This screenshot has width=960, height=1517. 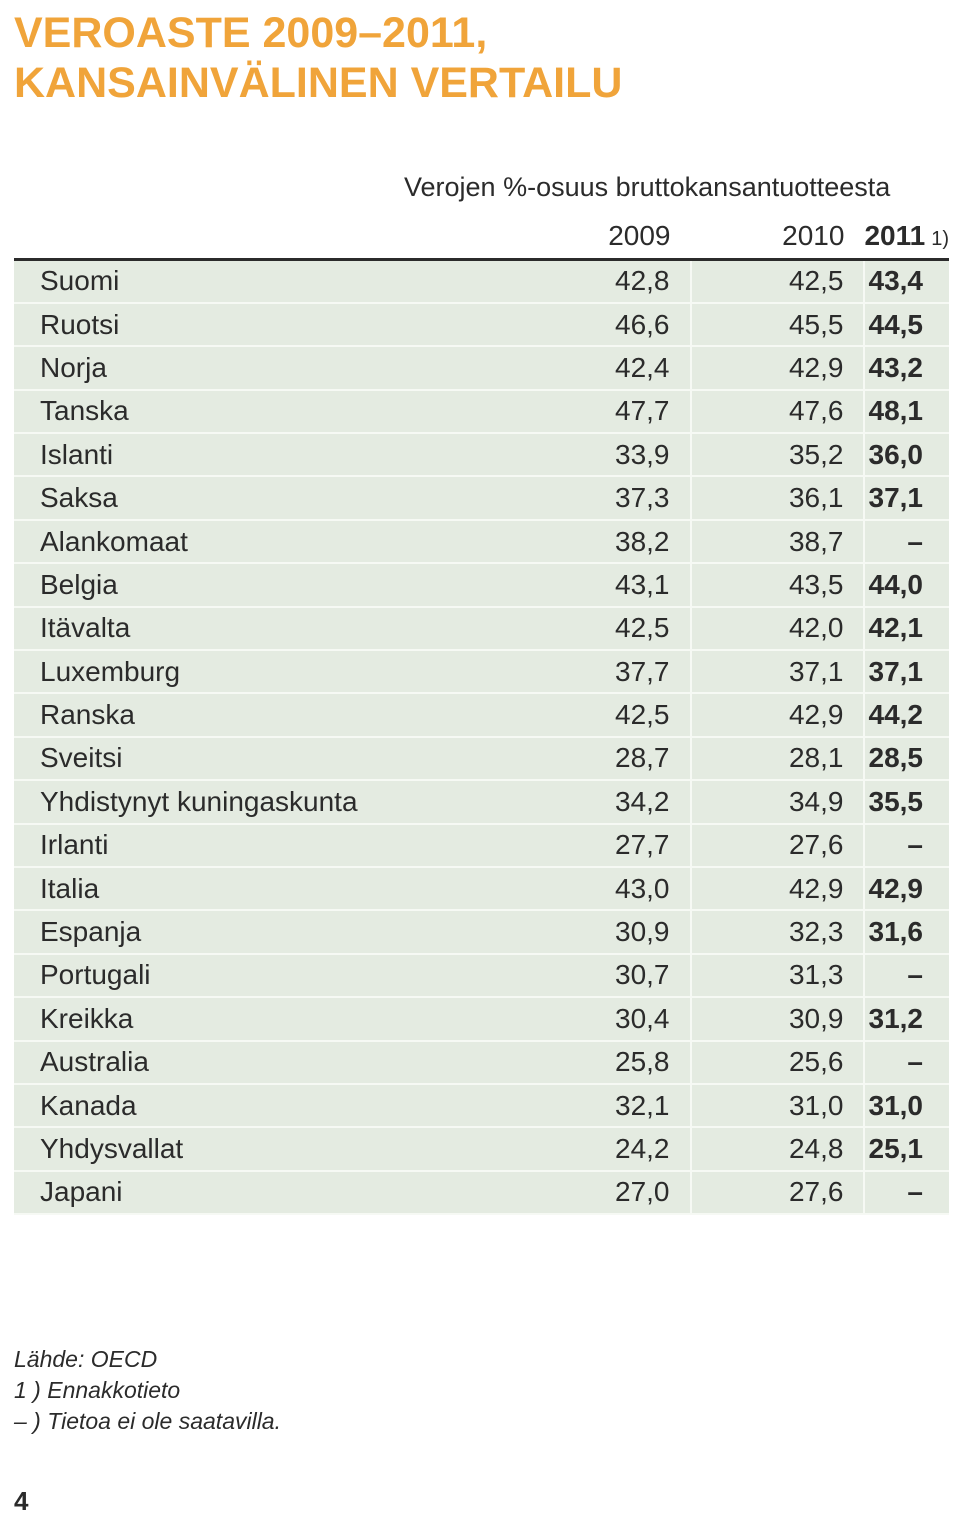 I want to click on cell-country: Irlanti, so click(x=267, y=845).